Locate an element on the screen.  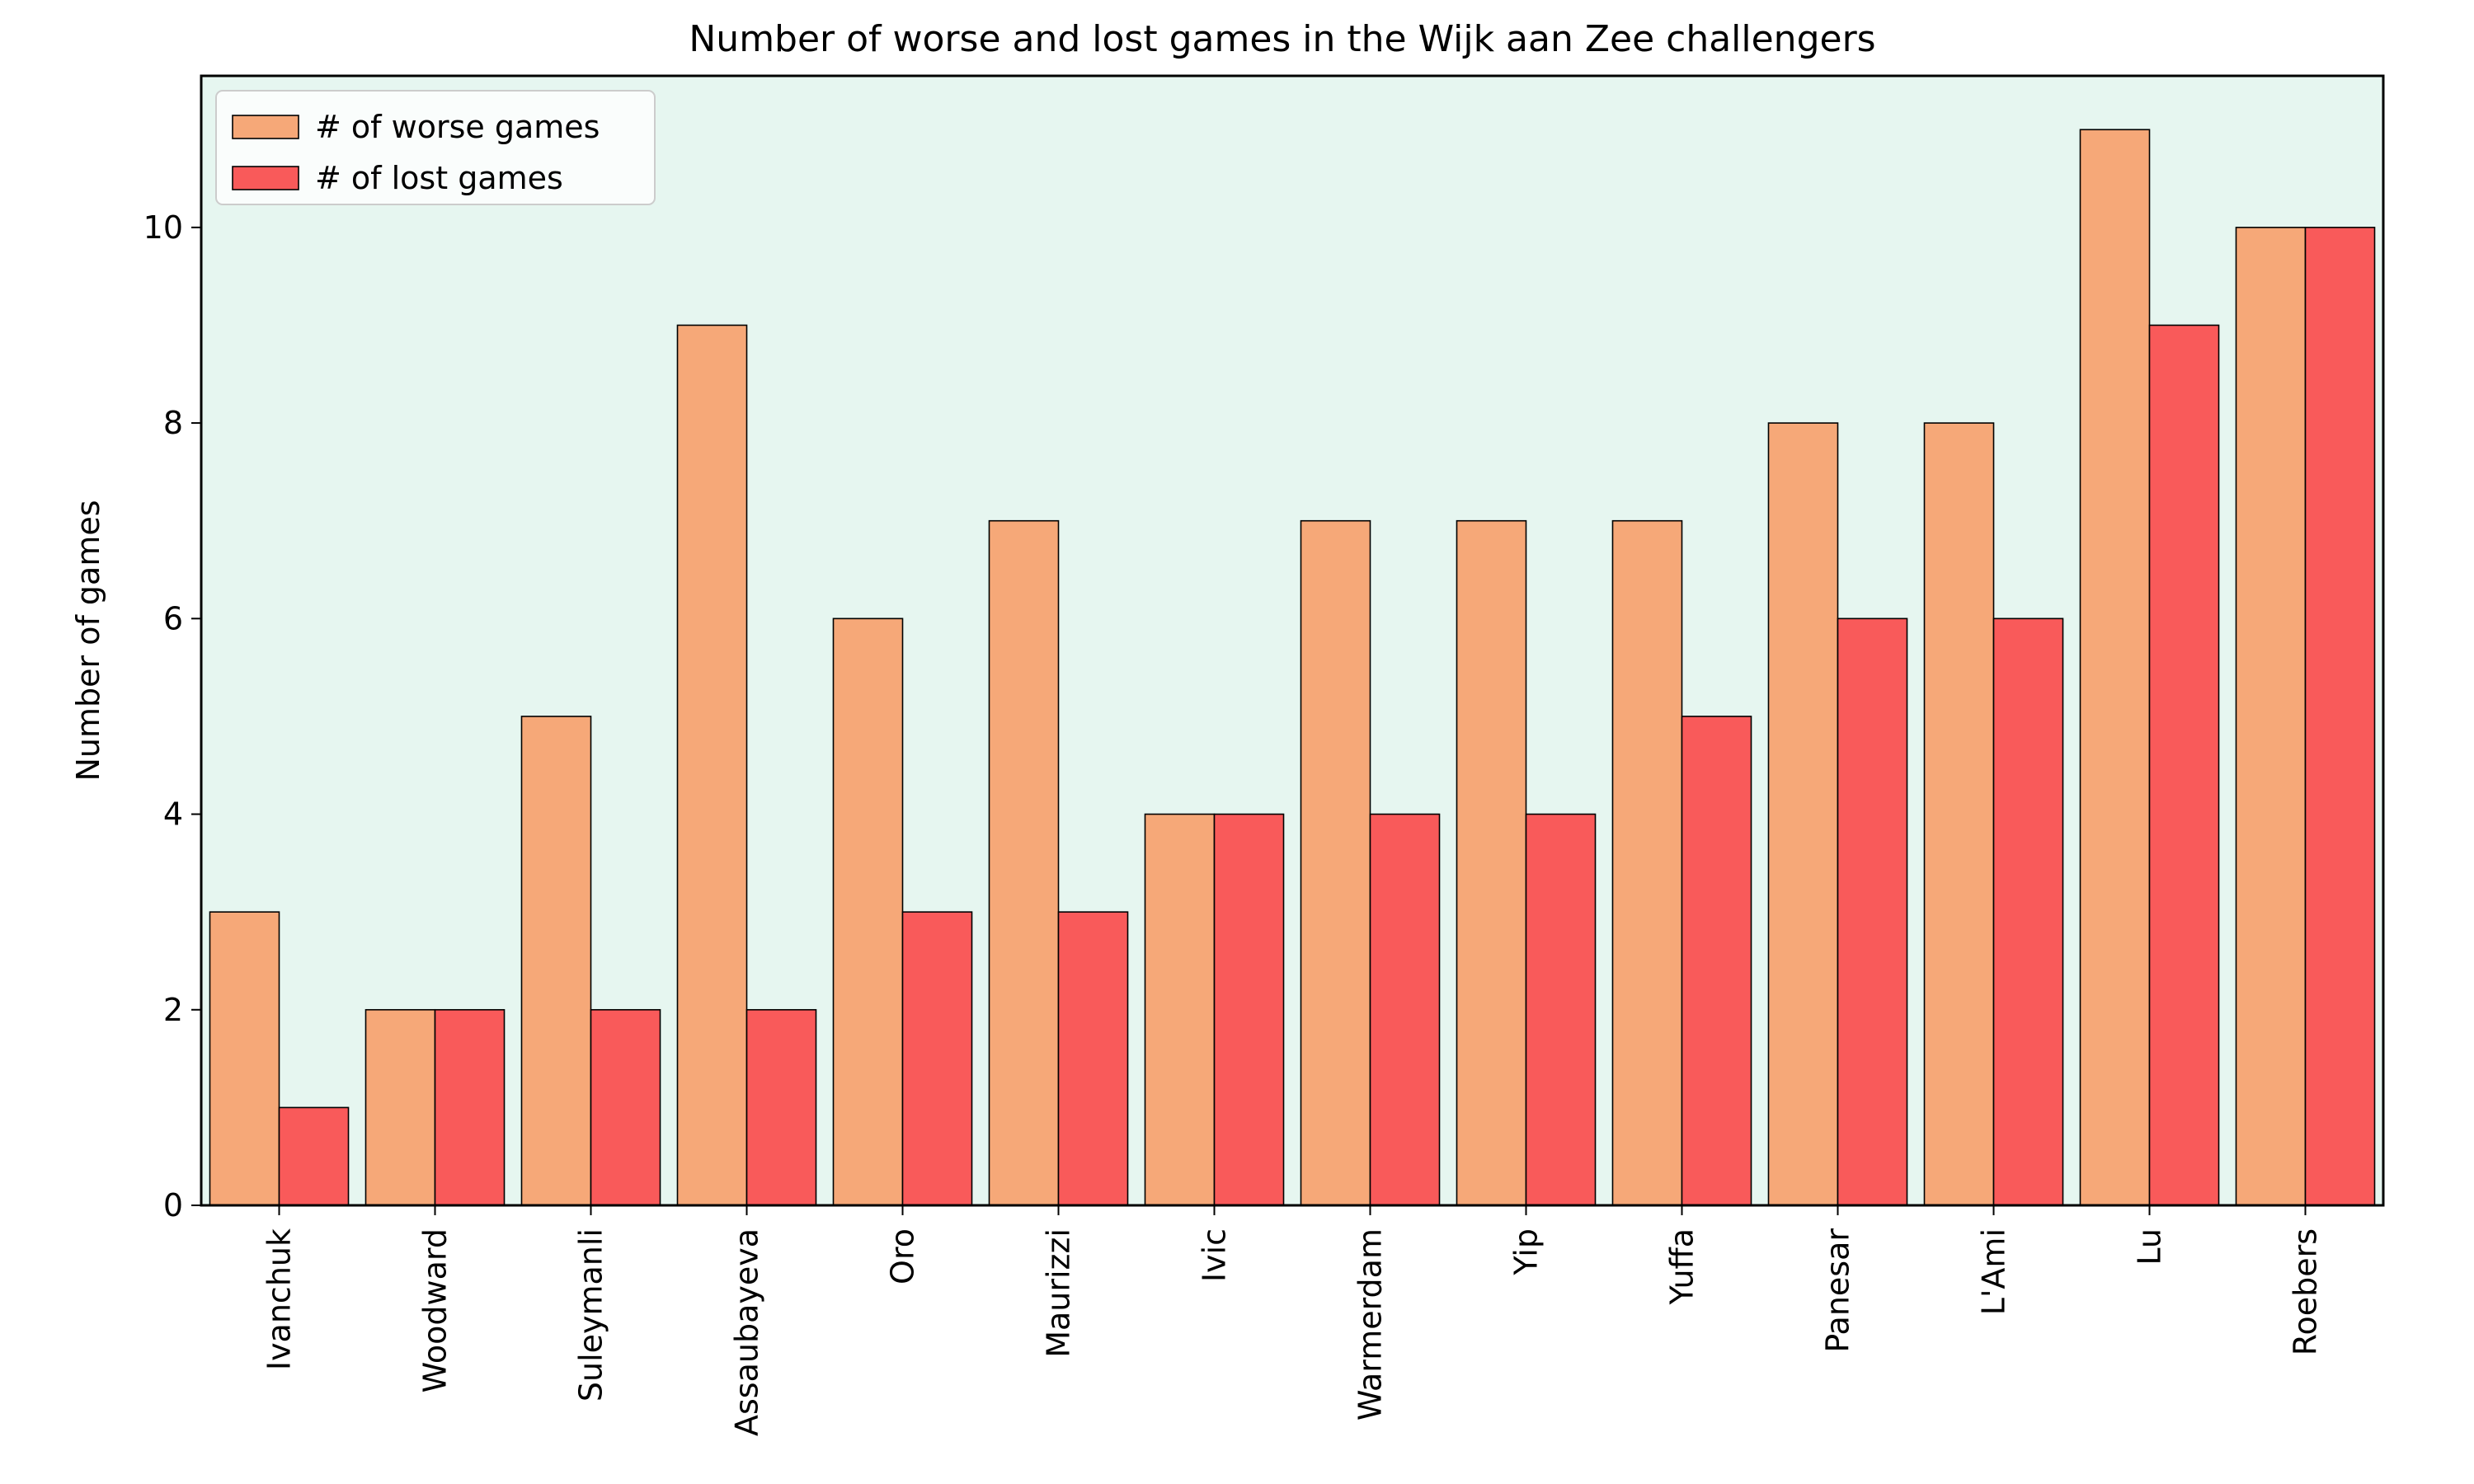
bar-worse-yip is located at coordinates (1491, 863).